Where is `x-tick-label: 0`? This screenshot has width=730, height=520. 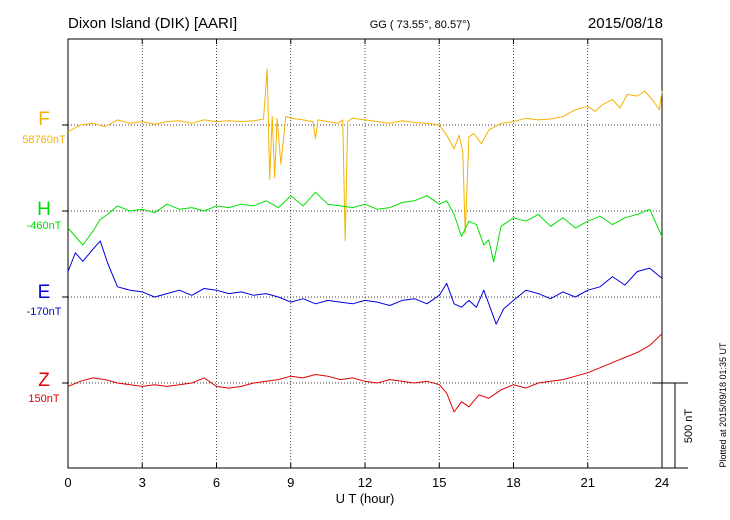 x-tick-label: 0 is located at coordinates (67, 482).